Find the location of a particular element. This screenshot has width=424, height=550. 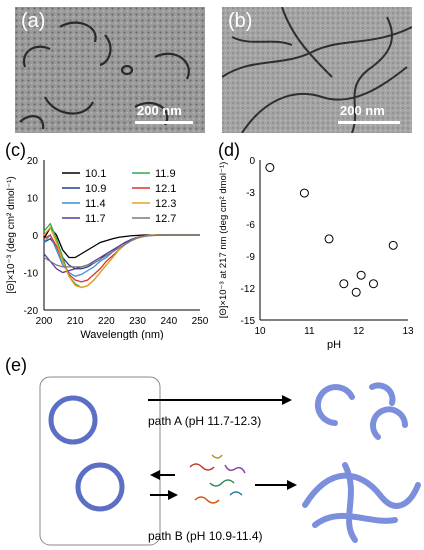

y-tick-label-d: -12 is located at coordinates (248, 289).